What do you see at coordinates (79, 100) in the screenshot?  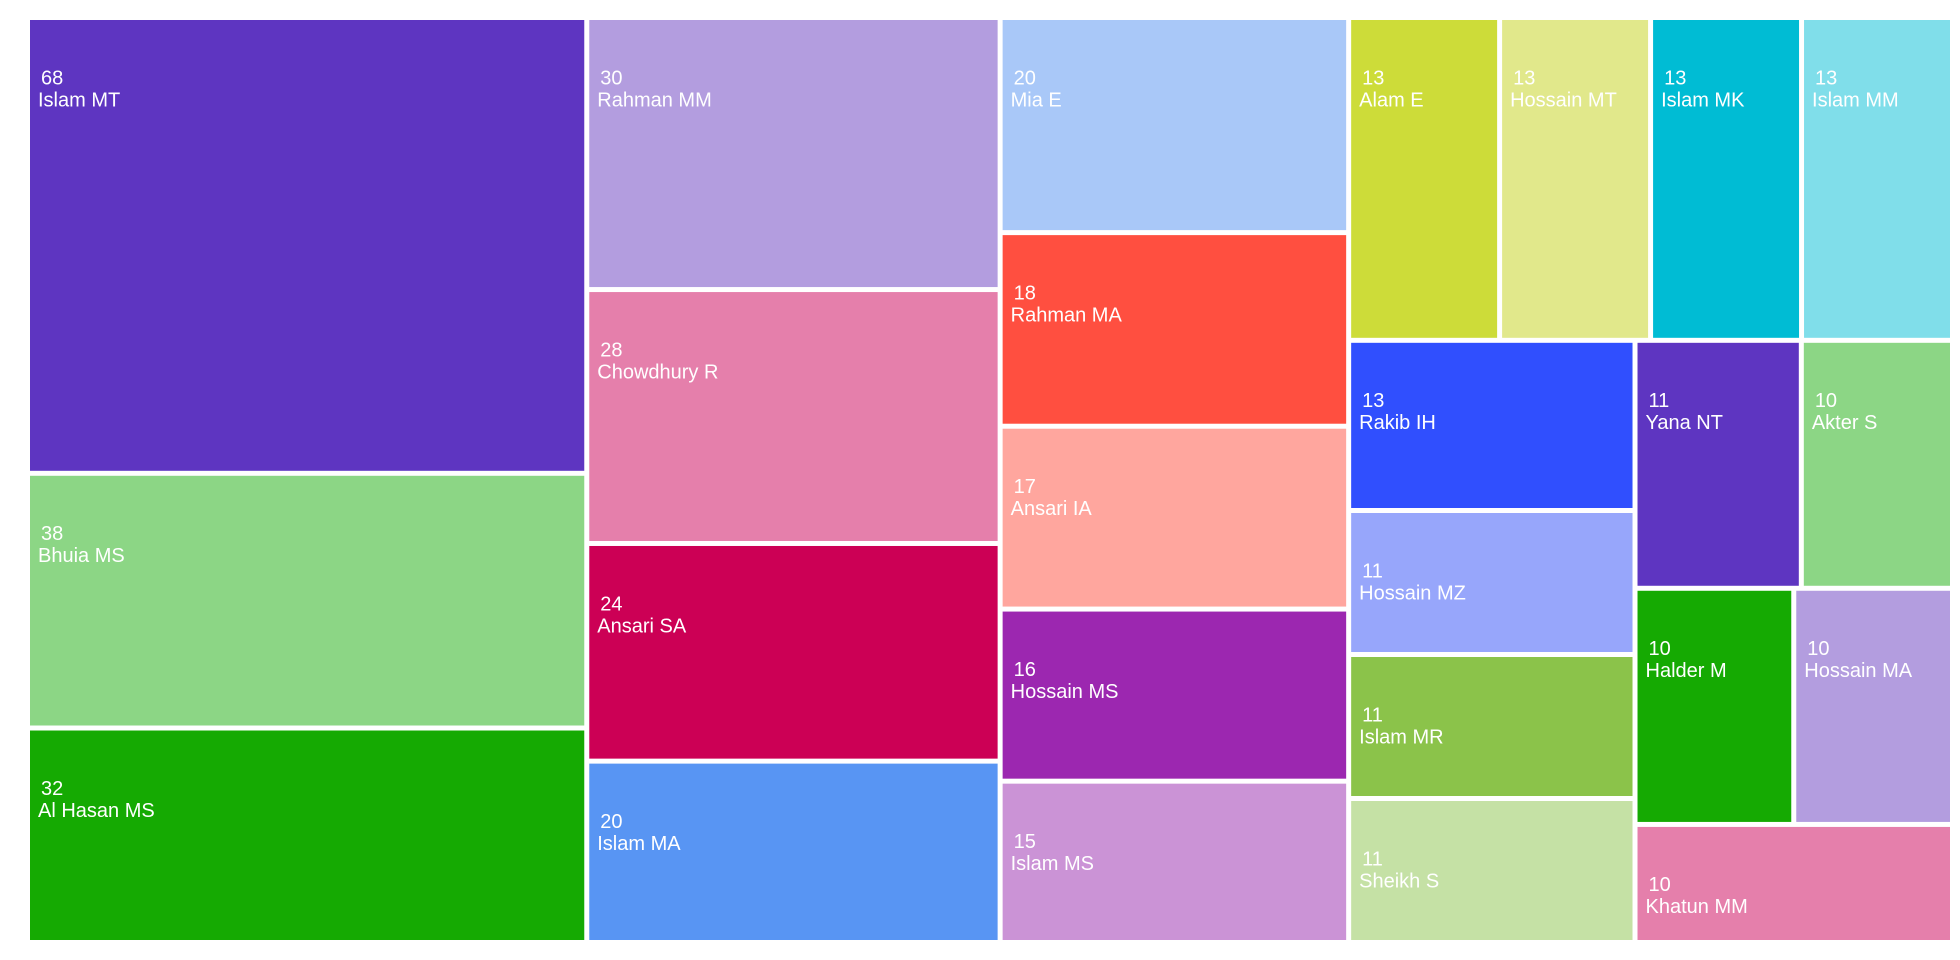 I see `tile-label: Islam MT` at bounding box center [79, 100].